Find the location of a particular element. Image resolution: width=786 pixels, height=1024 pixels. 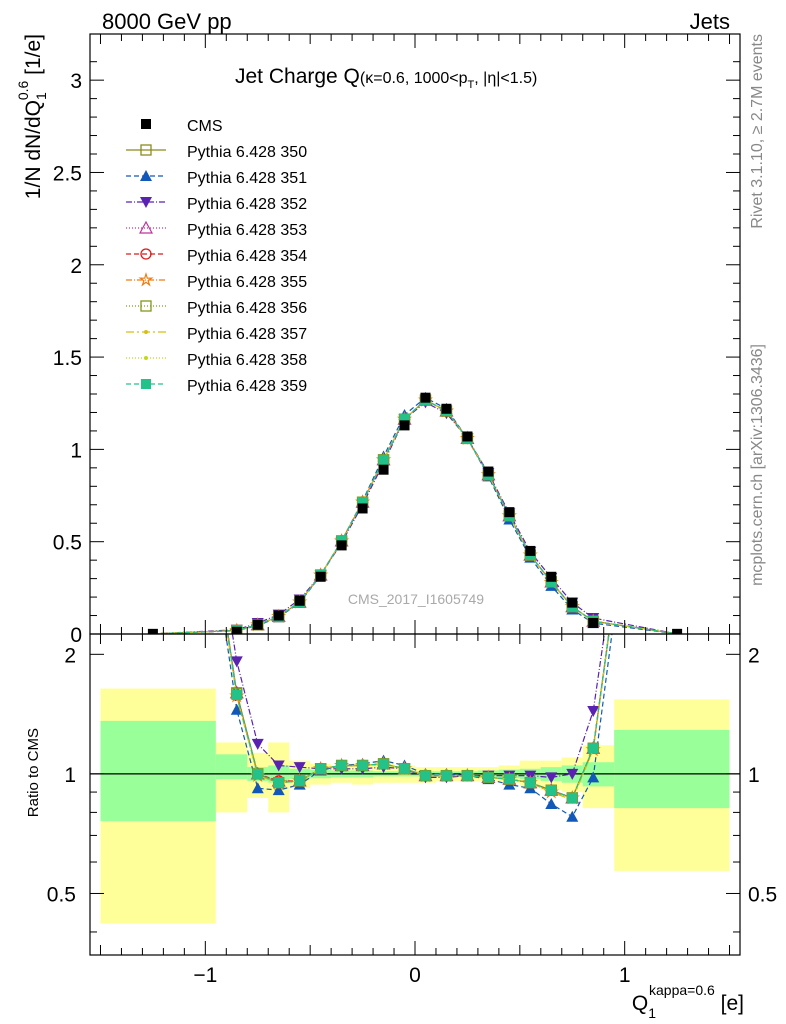

legend-label-1: Pythia 6.428 350 is located at coordinates (247, 152).